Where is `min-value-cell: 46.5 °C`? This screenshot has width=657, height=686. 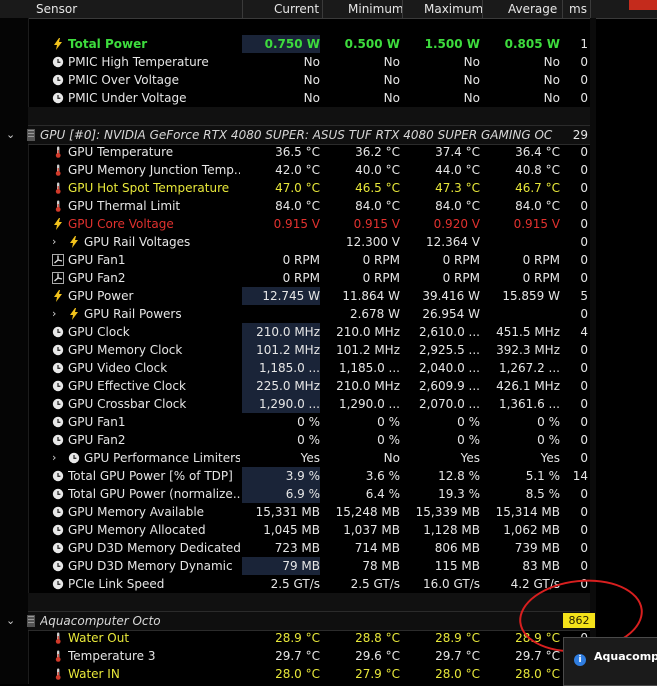 min-value-cell: 46.5 °C is located at coordinates (377, 188).